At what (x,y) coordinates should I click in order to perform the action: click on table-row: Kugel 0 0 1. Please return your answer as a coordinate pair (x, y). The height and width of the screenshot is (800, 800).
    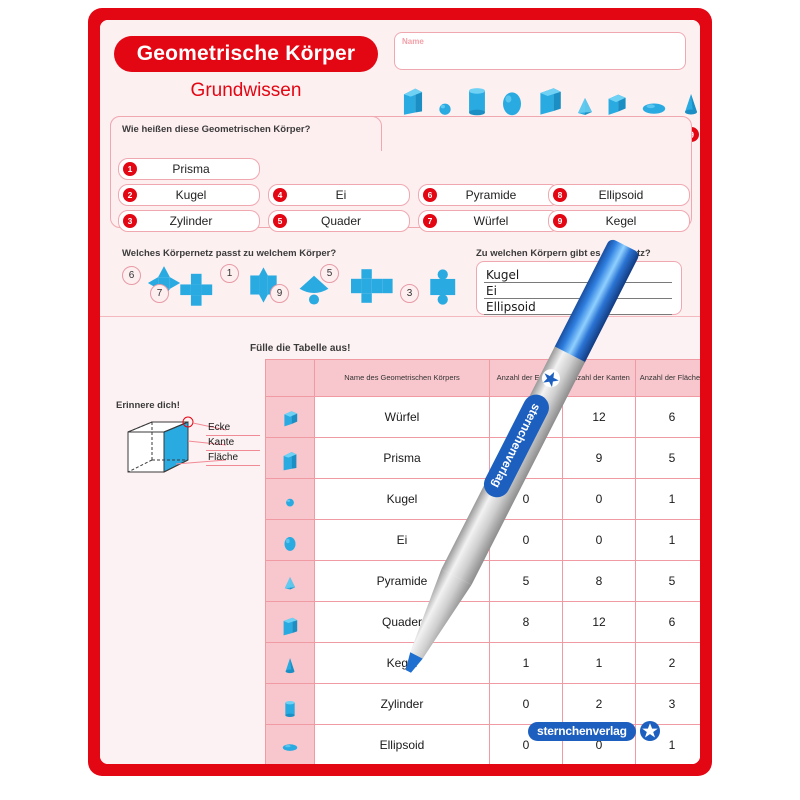
    Looking at the image, I should click on (482, 499).